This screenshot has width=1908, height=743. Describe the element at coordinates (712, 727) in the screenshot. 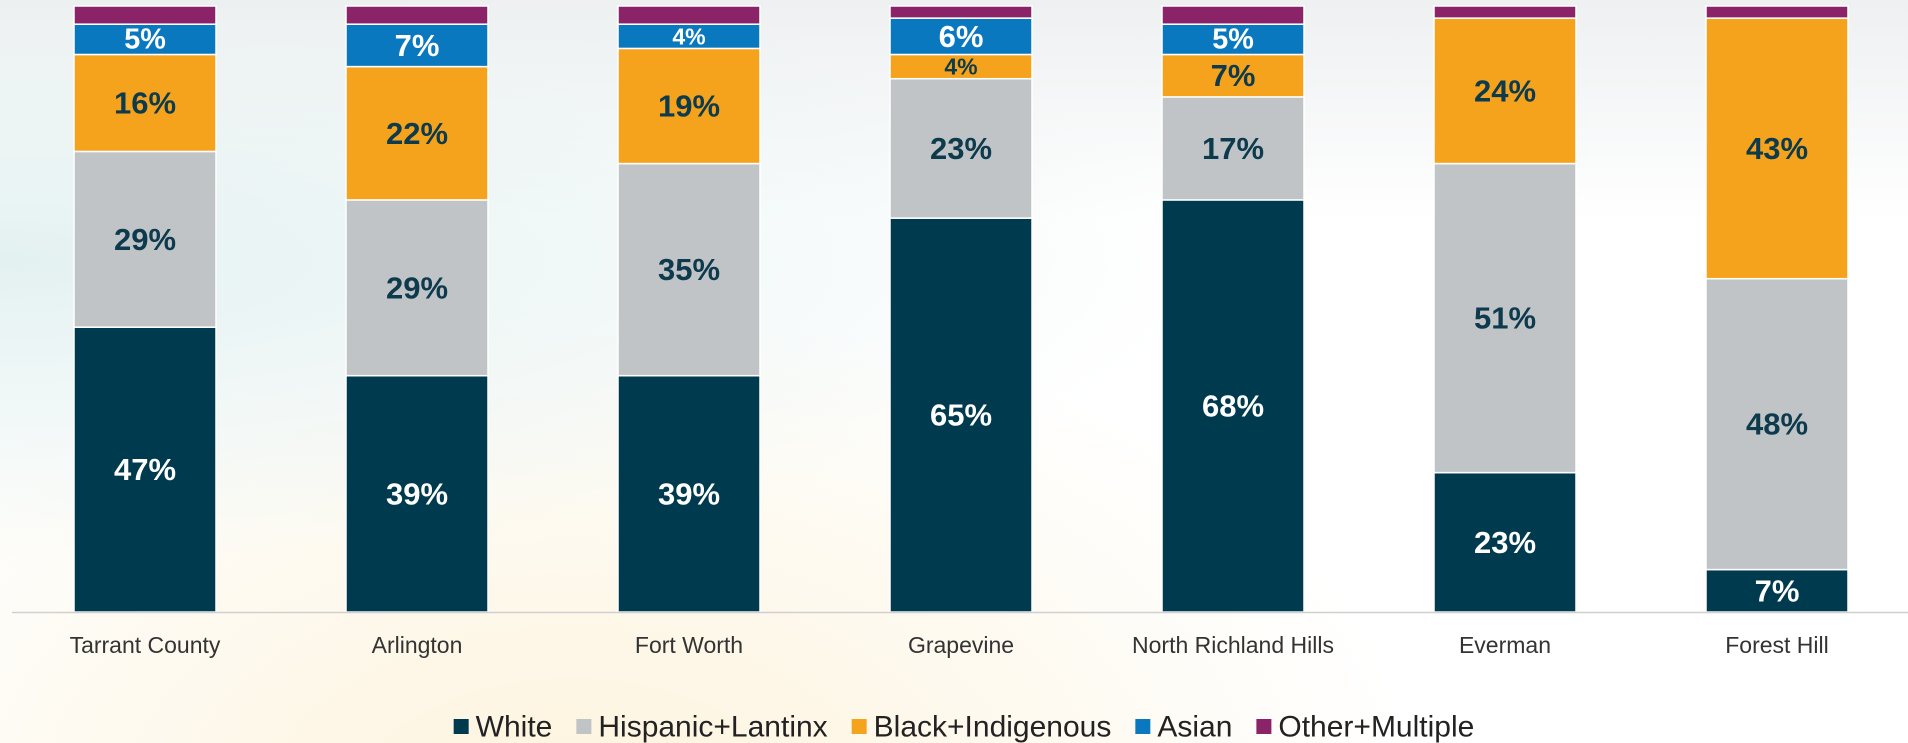

I see `legend-label: Hispanic+Lantinx` at that location.